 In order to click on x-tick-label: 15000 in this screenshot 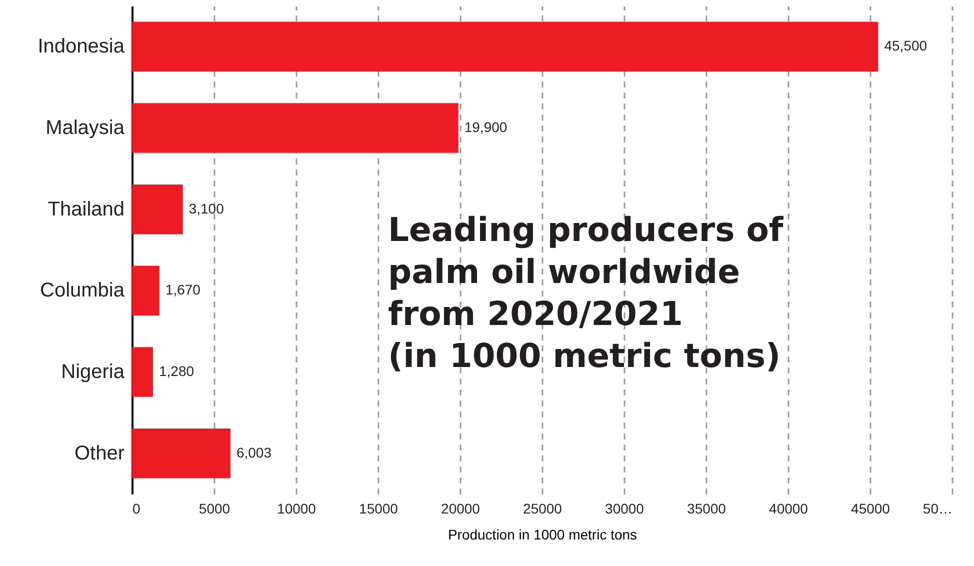, I will do `click(378, 508)`.